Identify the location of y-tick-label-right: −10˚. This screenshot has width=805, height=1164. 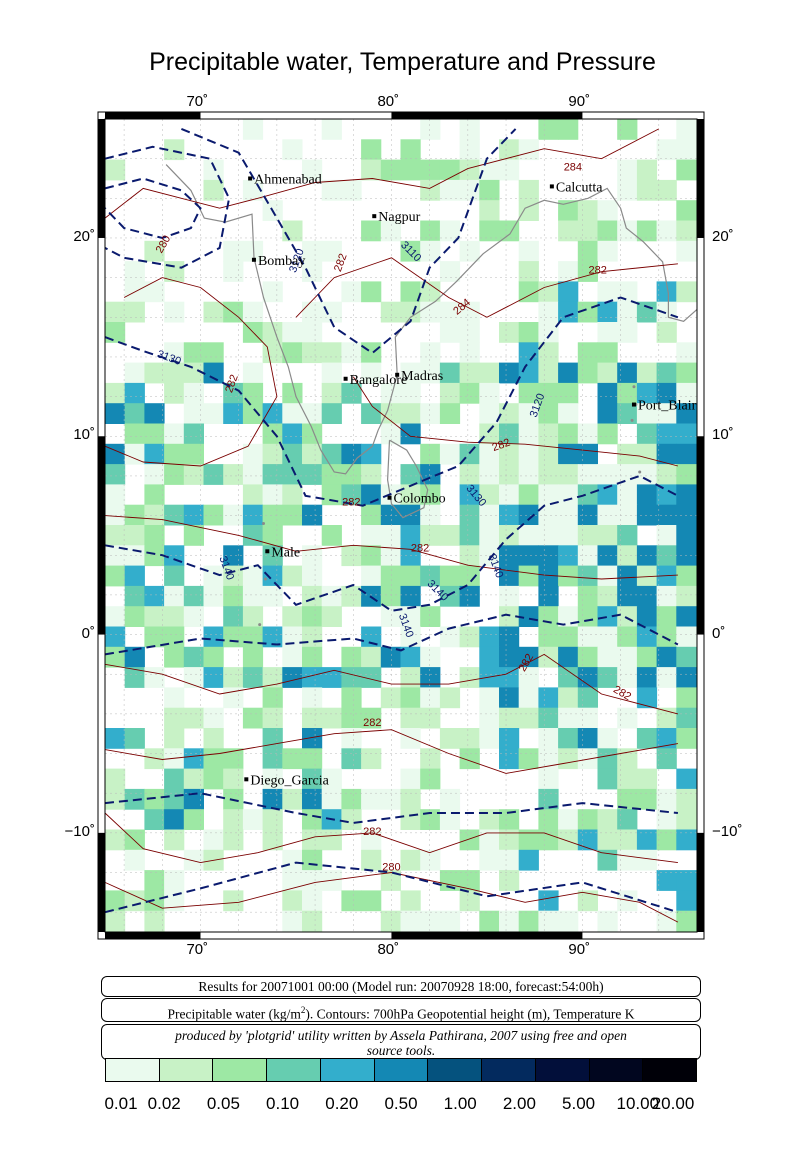
(727, 831).